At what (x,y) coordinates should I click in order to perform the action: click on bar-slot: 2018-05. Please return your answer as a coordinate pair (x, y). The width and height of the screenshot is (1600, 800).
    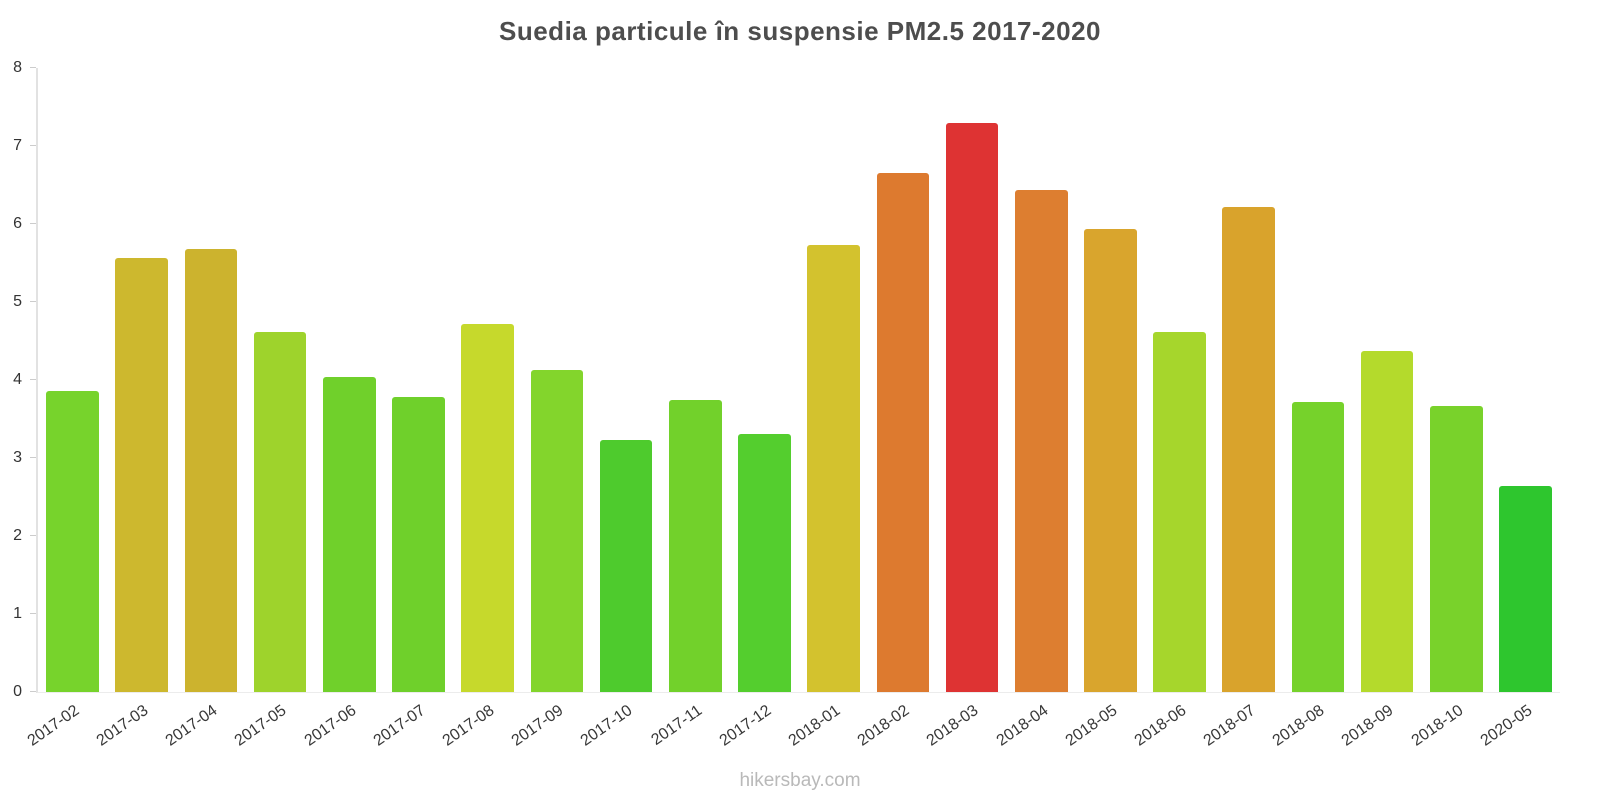
    Looking at the image, I should click on (1103, 409).